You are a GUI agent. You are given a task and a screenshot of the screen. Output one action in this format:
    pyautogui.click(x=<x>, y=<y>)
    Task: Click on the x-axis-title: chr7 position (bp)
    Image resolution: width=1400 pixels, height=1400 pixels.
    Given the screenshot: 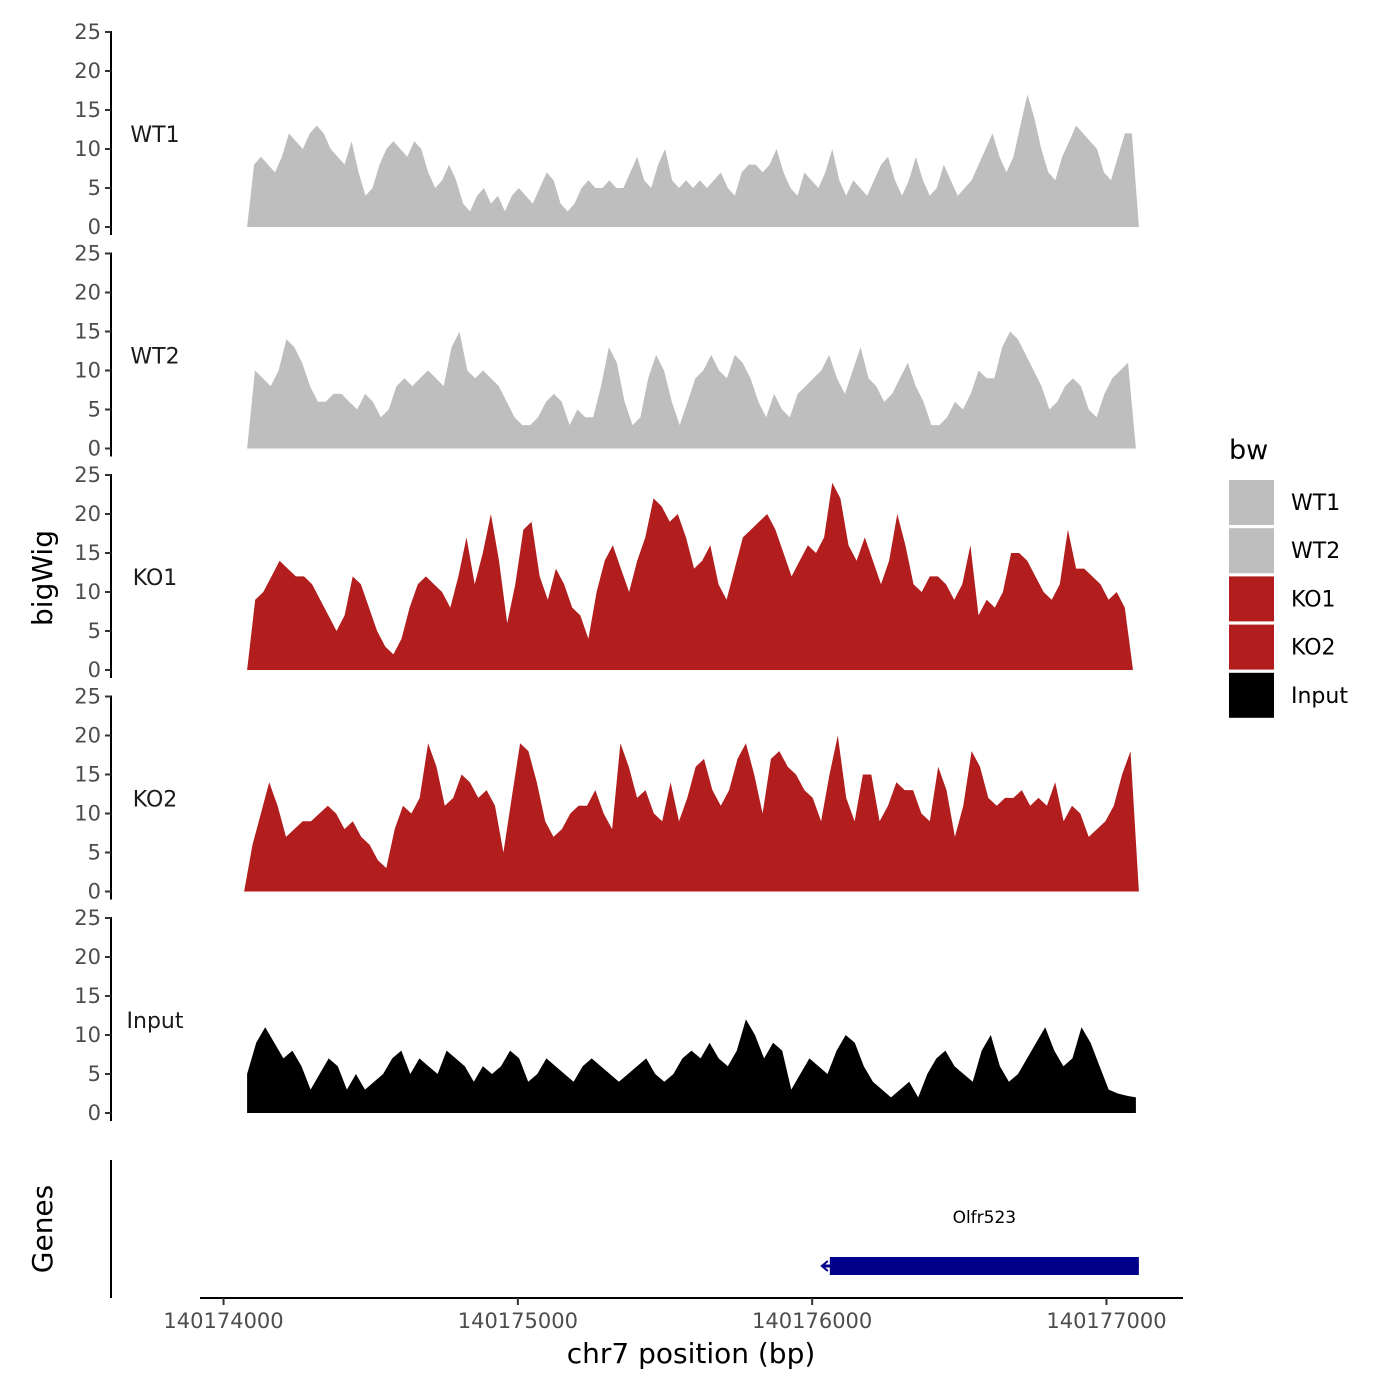 What is the action you would take?
    pyautogui.click(x=691, y=1353)
    